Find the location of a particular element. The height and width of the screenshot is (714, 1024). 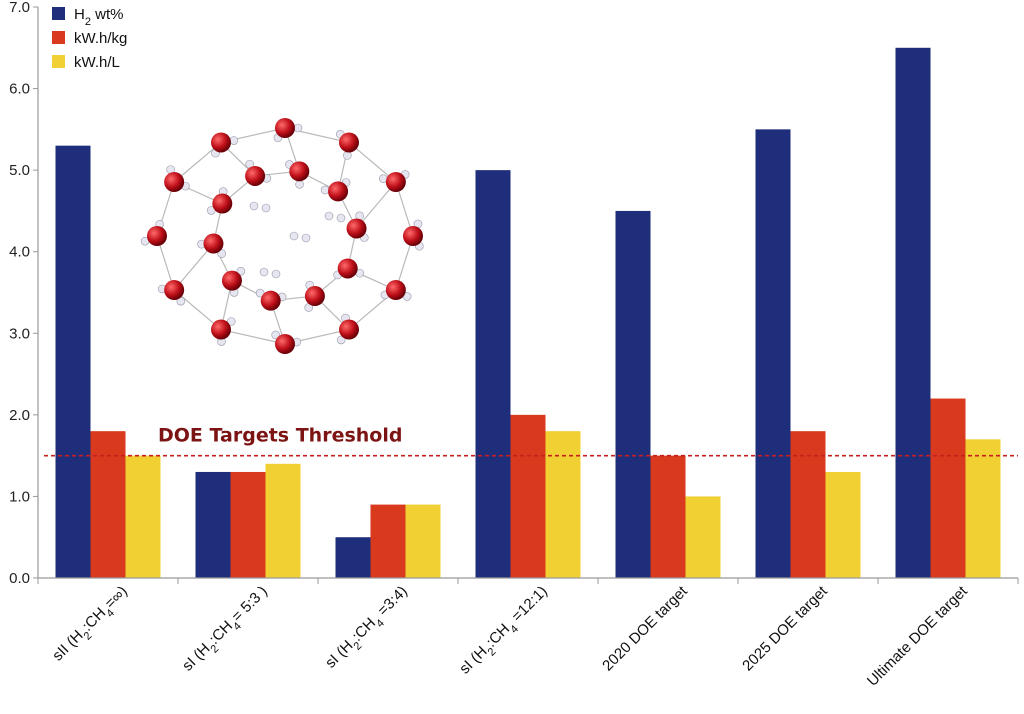

y-tick-label: 0.0 is located at coordinates (19, 578).